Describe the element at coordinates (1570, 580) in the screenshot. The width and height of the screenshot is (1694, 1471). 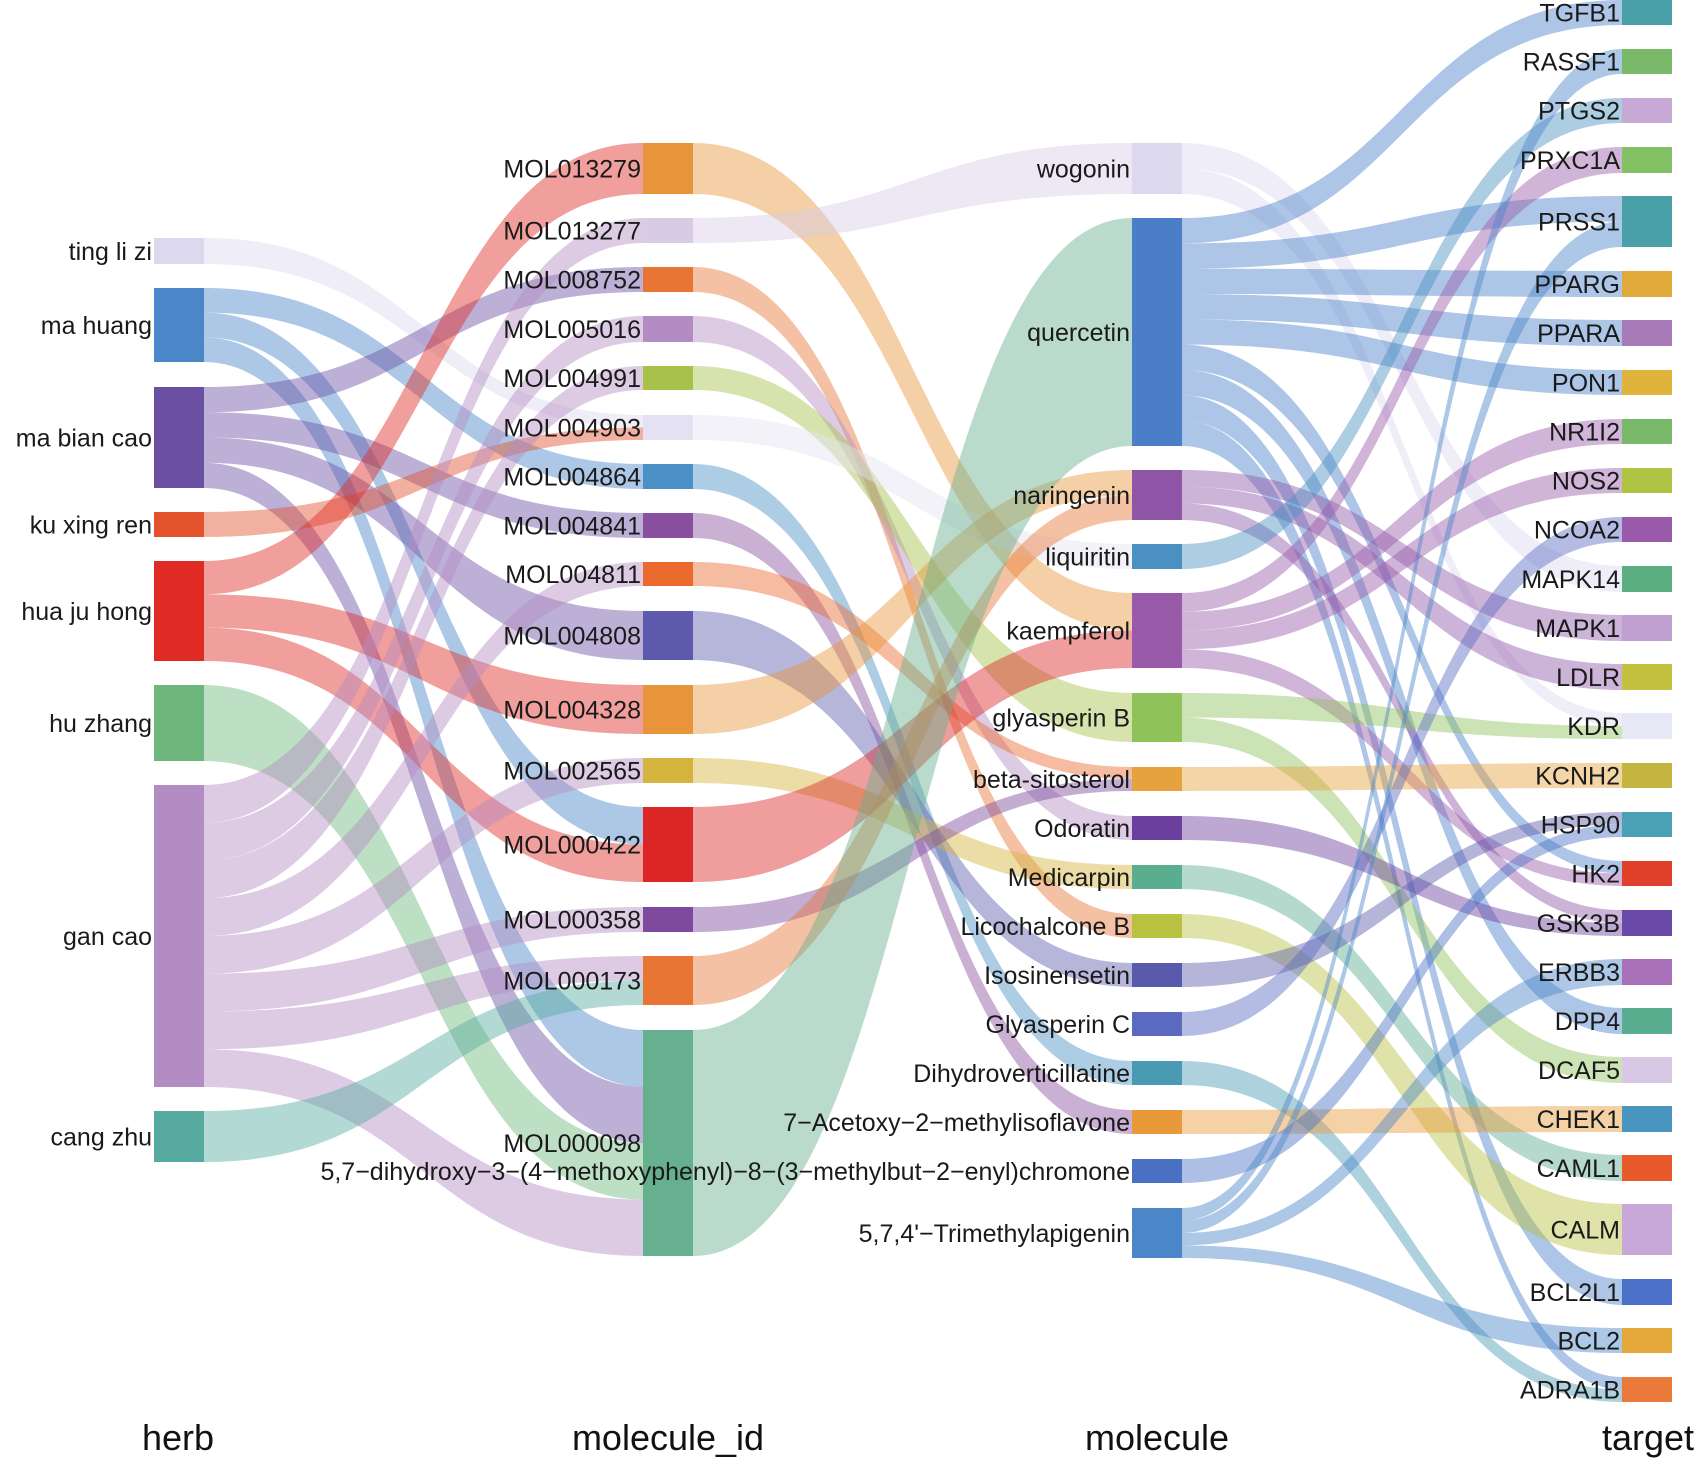
I see `target-label: MAPK14` at that location.